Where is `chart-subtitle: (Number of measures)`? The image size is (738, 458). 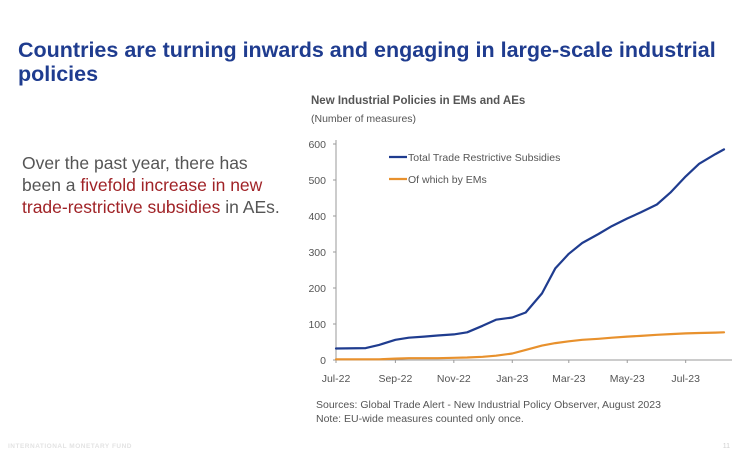
chart-subtitle: (Number of measures) is located at coordinates (364, 119).